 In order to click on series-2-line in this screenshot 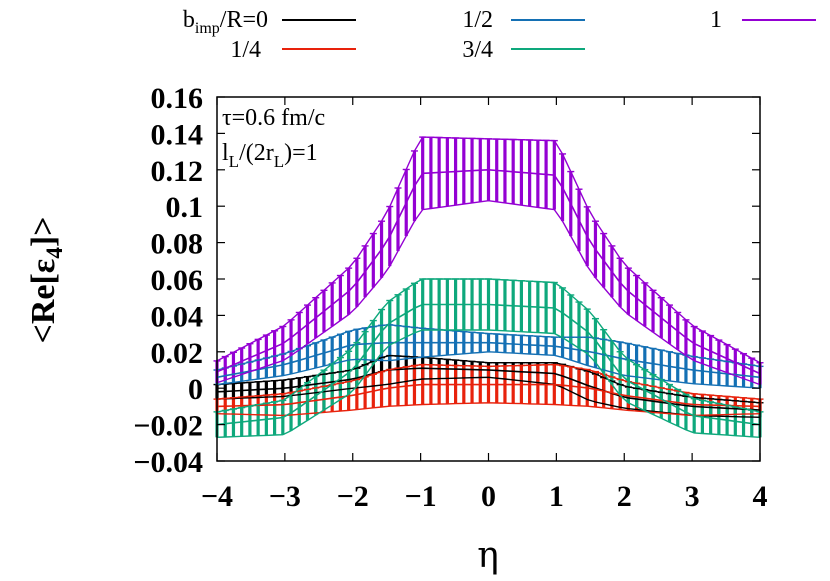, I will do `click(488, 360)`.